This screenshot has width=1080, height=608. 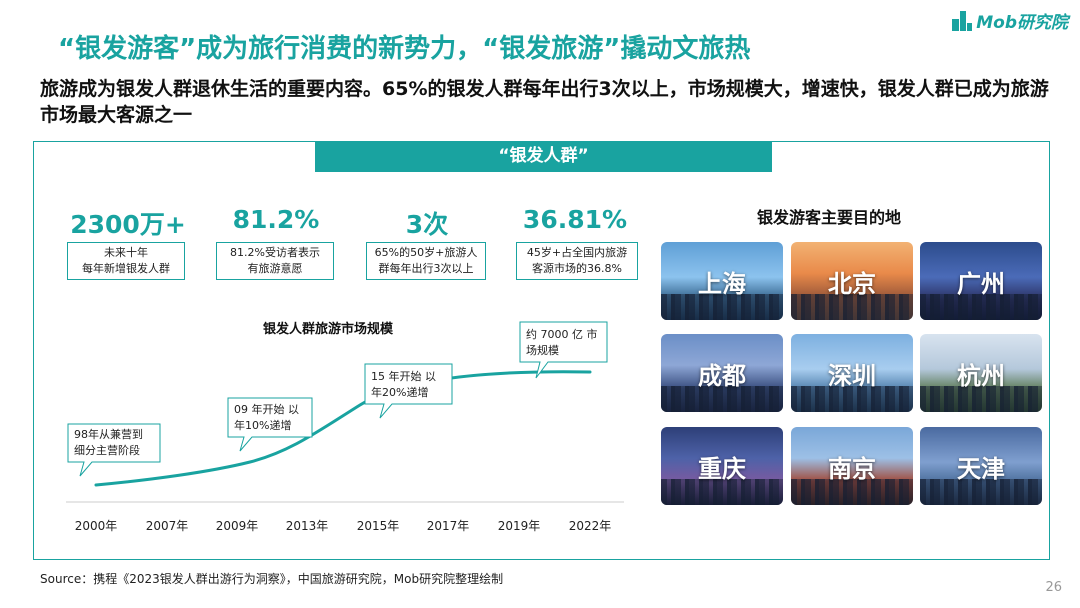 I want to click on logo-text: Mob研究院, so click(x=1022, y=23).